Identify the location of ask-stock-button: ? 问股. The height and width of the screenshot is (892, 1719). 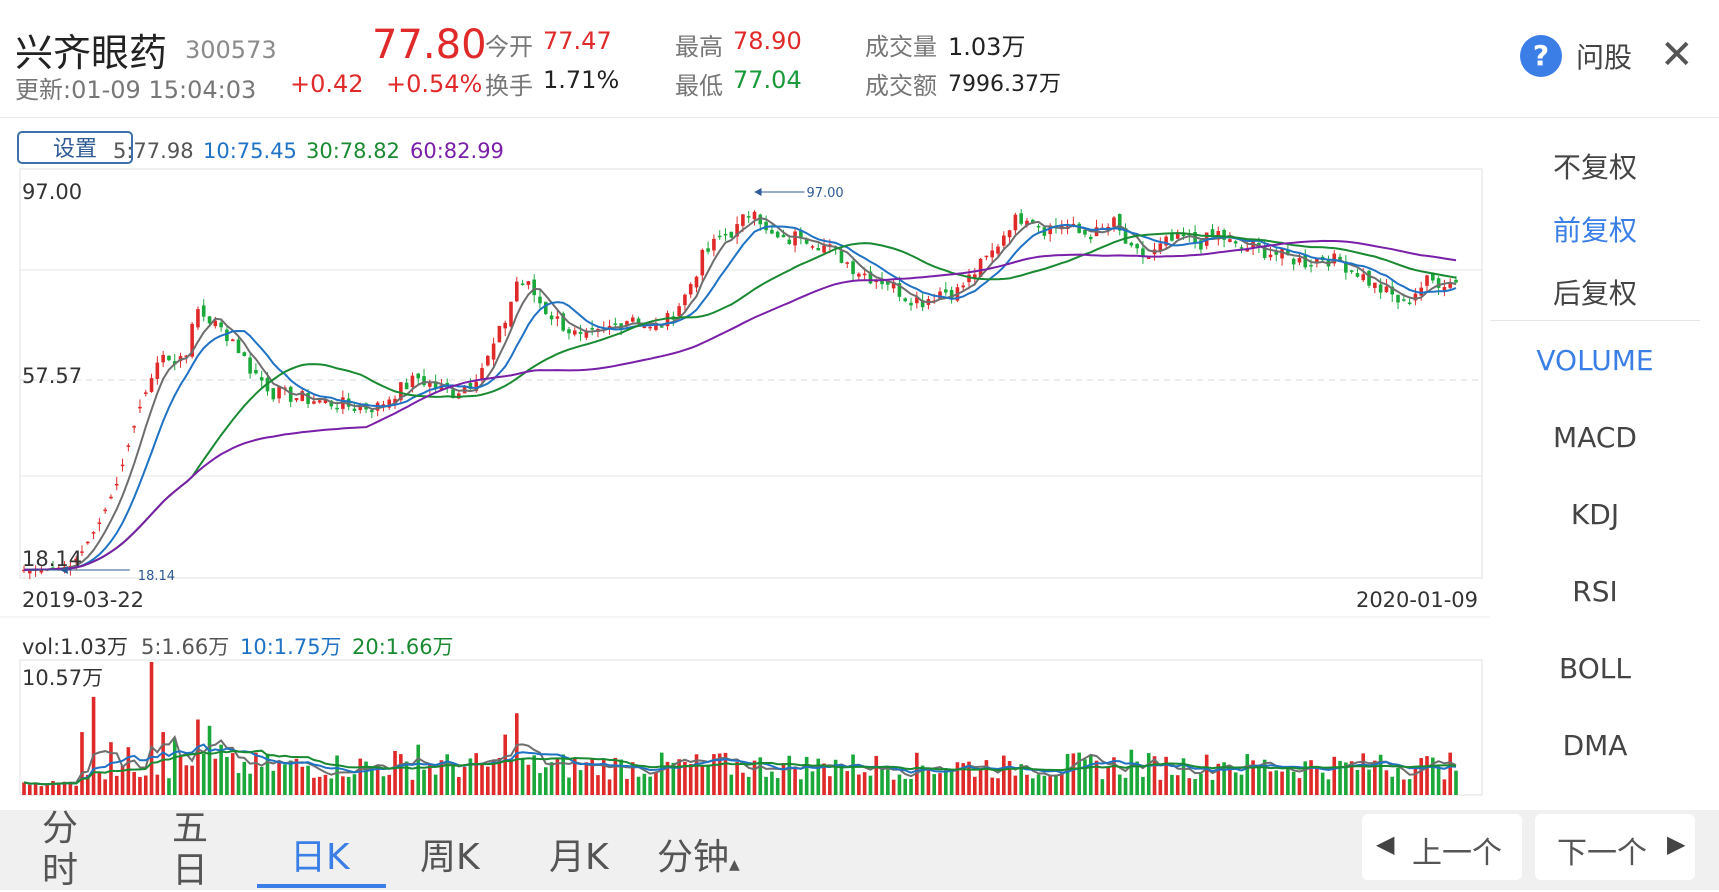
(1576, 56).